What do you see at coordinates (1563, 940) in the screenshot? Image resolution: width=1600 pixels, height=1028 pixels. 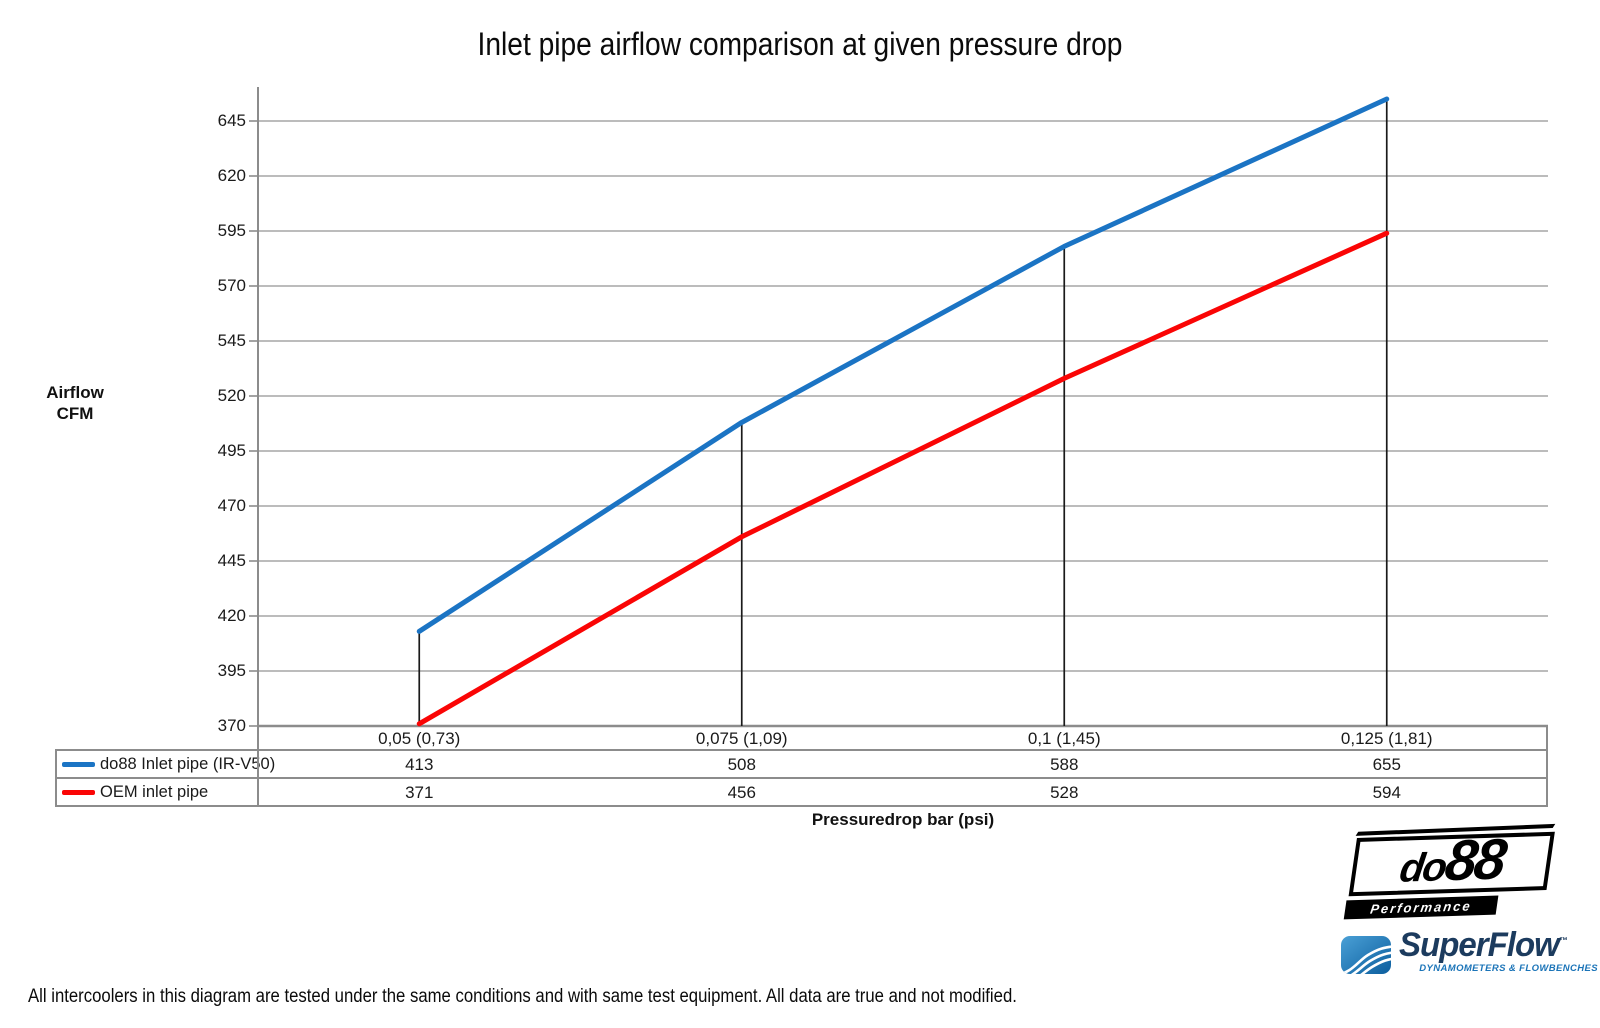 I see `superflow-tm: ™` at bounding box center [1563, 940].